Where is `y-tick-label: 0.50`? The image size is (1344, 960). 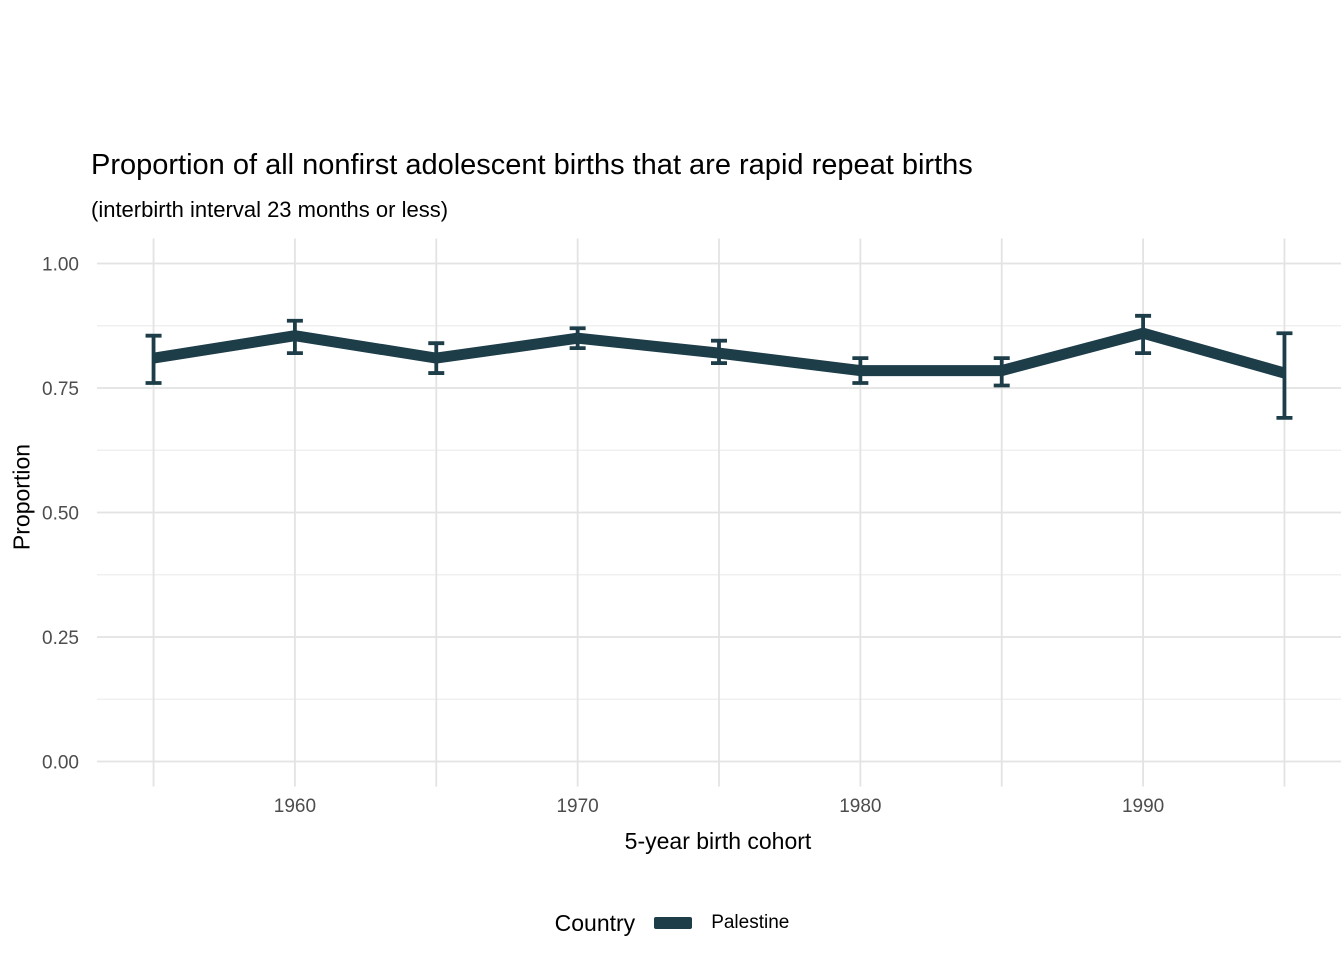
y-tick-label: 0.50 is located at coordinates (60, 514).